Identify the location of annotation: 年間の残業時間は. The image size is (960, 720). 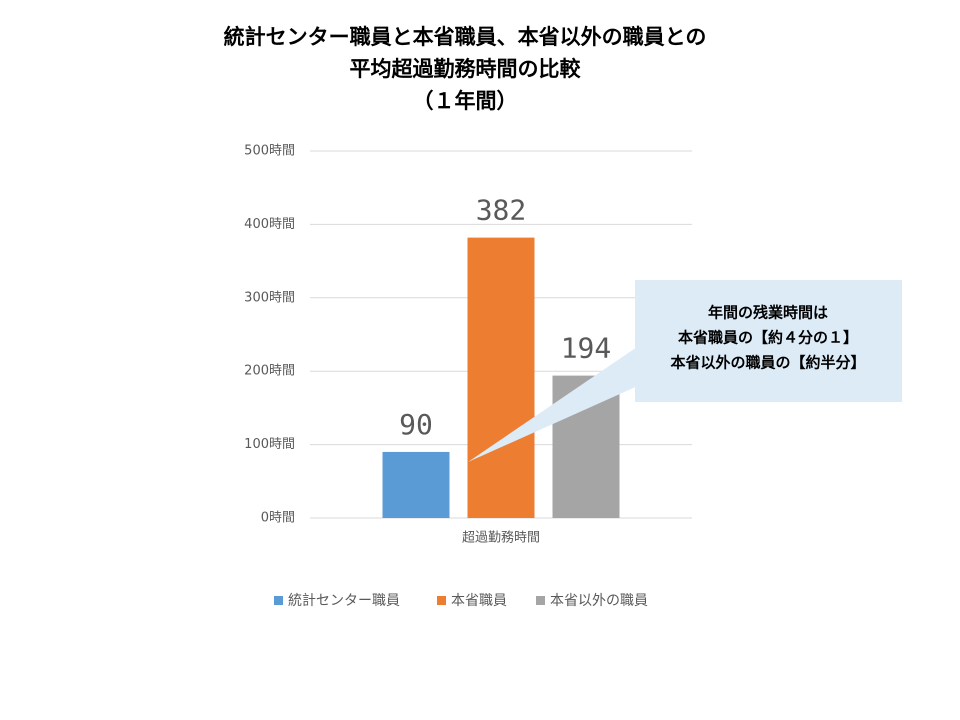
(768, 313).